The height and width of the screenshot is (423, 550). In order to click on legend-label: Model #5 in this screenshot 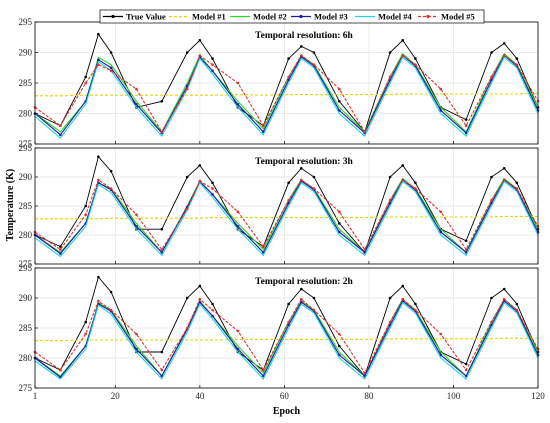, I will do `click(458, 17)`.